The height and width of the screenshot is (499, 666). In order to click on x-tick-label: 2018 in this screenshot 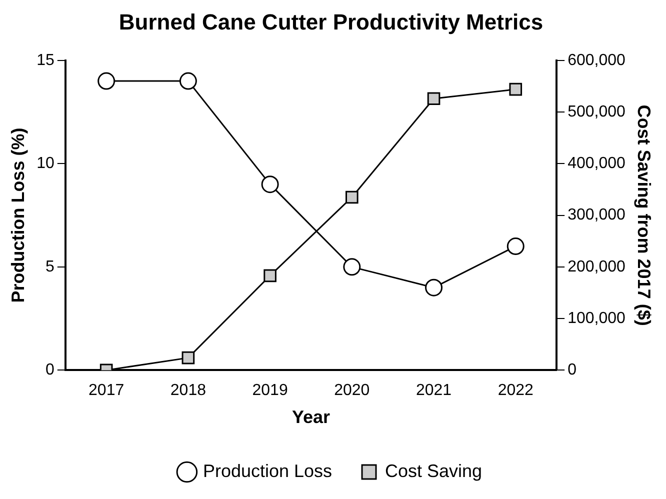, I will do `click(188, 391)`.